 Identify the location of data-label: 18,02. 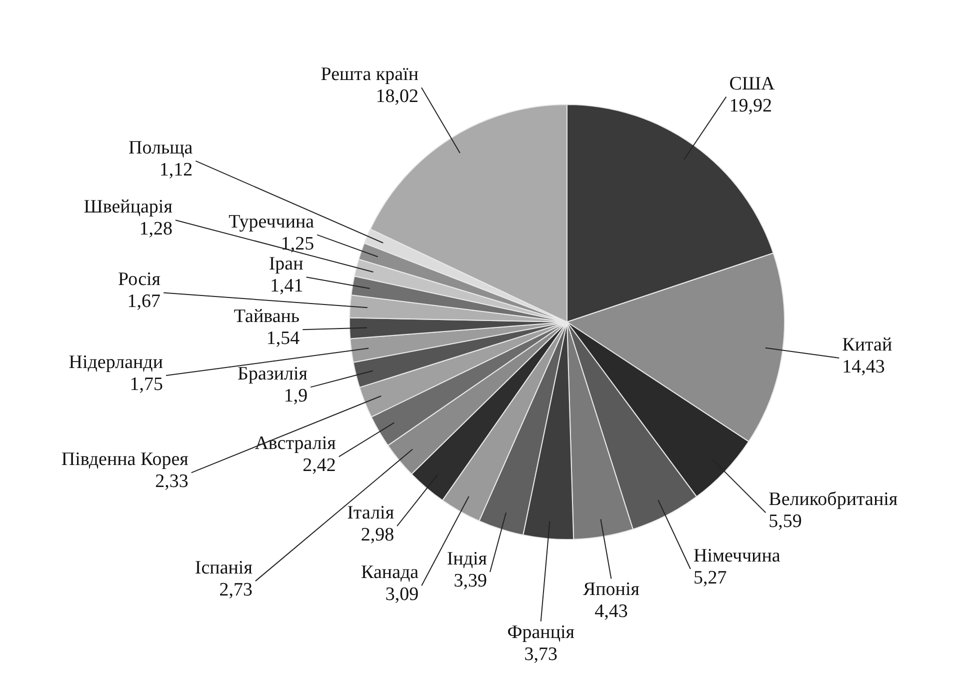
(397, 97).